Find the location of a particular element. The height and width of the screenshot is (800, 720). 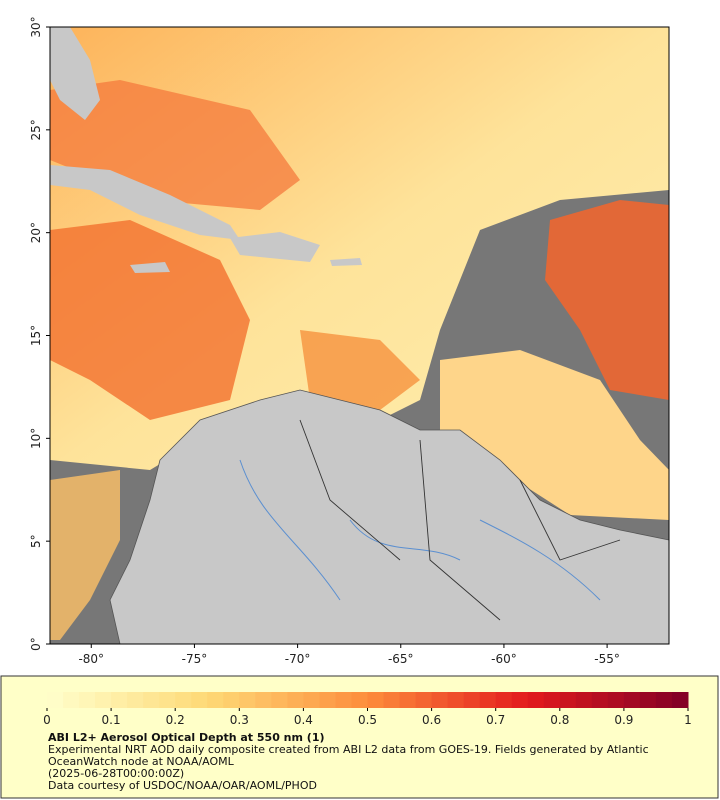

caption-line: (2025-06-28T00:00:00Z) is located at coordinates (116, 773).